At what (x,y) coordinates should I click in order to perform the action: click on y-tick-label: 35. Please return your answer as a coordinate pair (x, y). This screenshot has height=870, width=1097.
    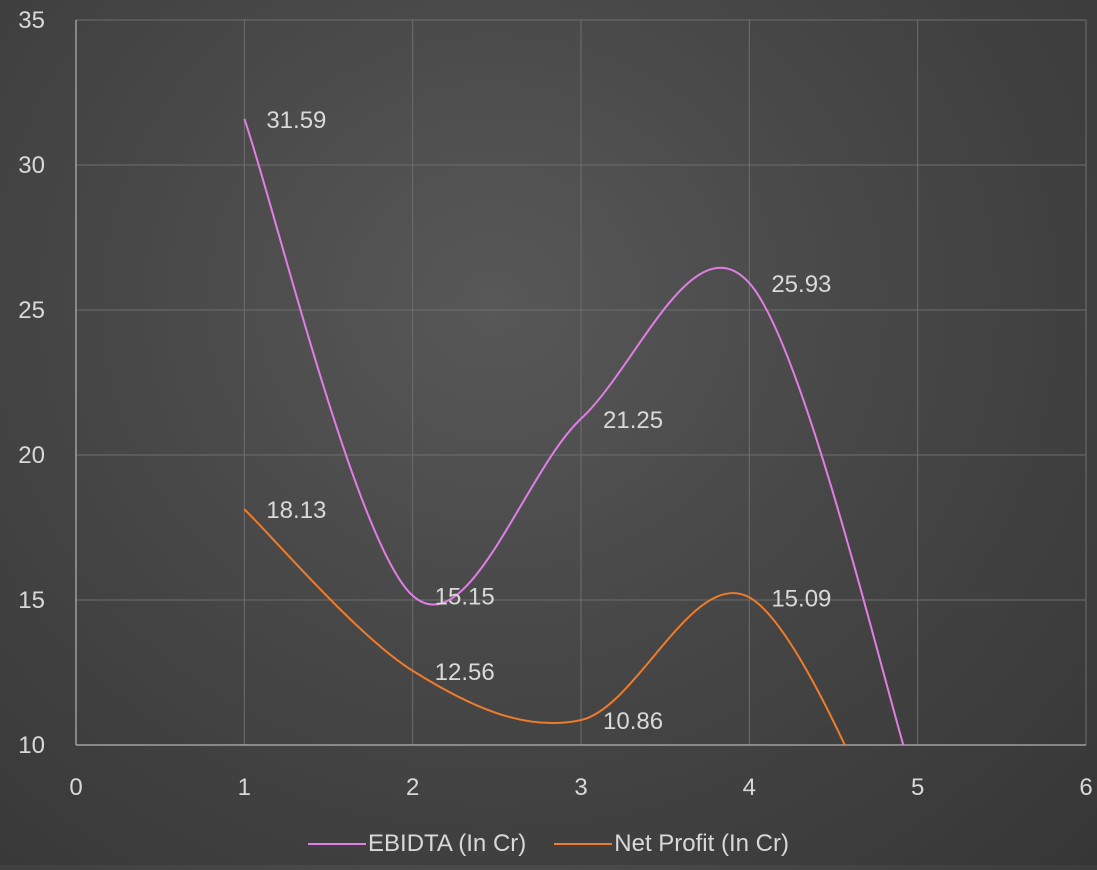
    Looking at the image, I should click on (31, 20).